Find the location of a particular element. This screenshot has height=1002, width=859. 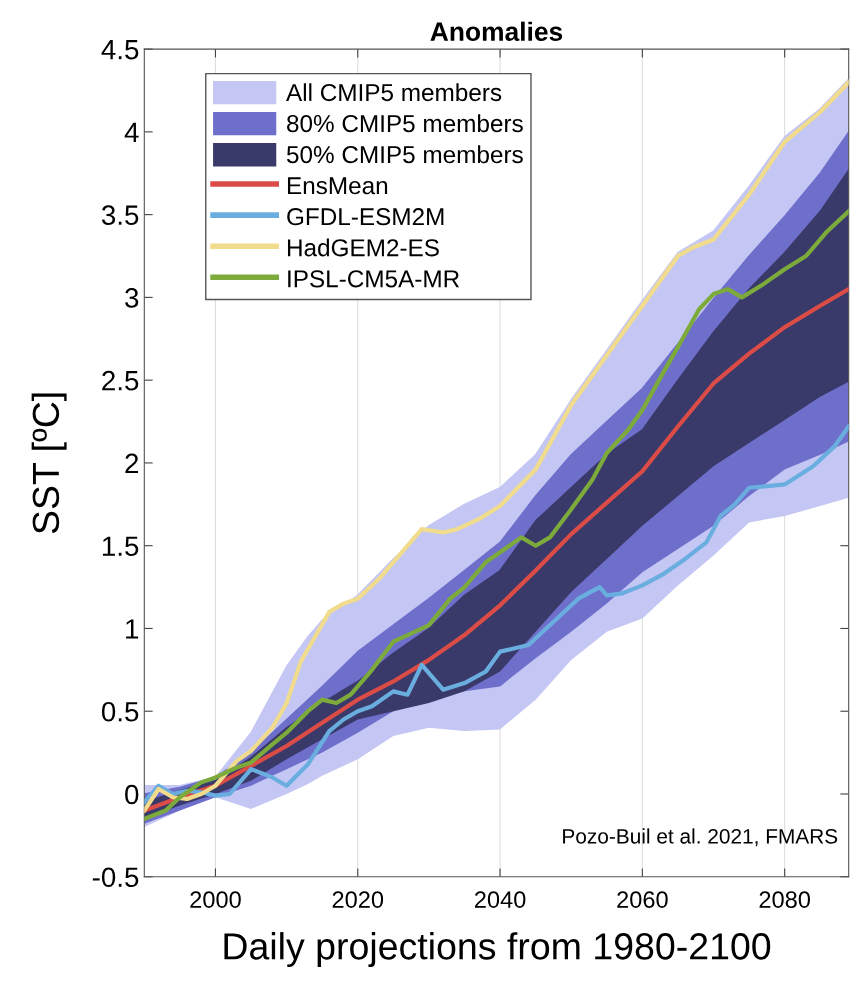

y-tick-label: 1.5 is located at coordinates (120, 546).